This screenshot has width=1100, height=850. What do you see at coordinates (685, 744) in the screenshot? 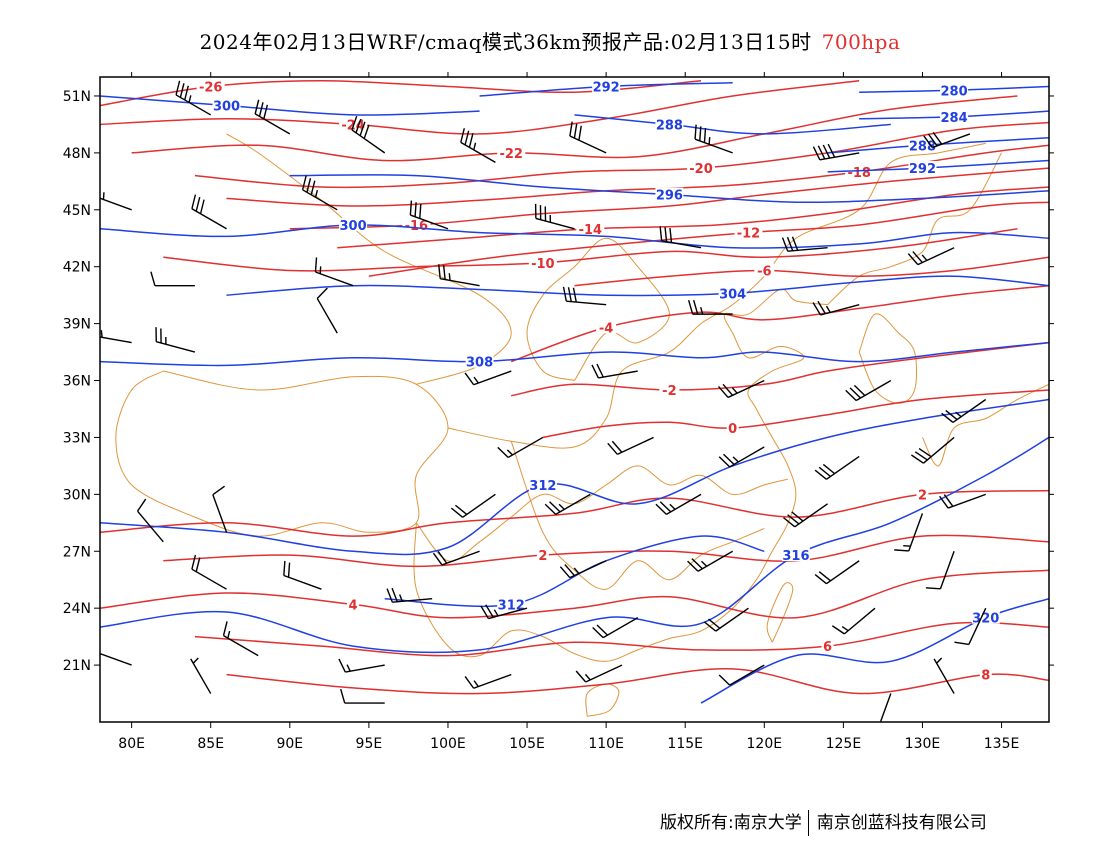
I see `lon-tick-label: 115E` at bounding box center [685, 744].